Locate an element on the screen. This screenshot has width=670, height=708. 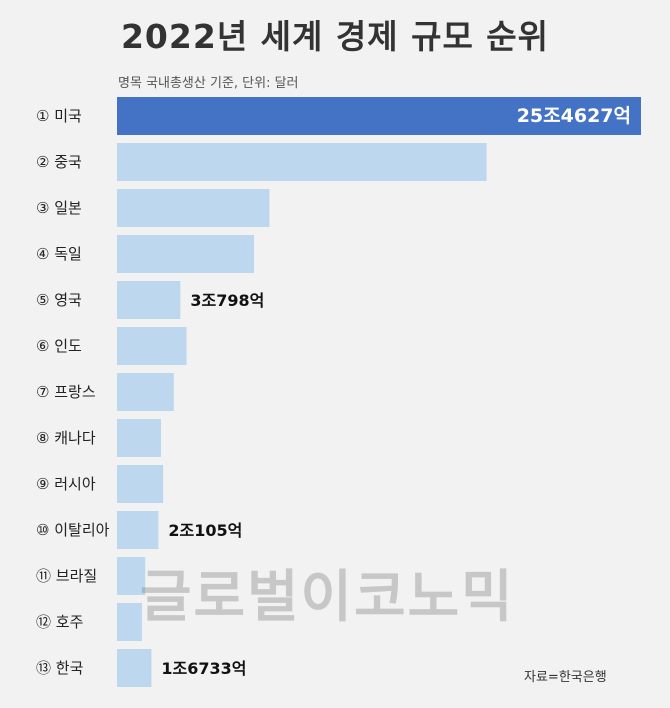
category-label: ⑩ 이탈리아 is located at coordinates (73, 530).